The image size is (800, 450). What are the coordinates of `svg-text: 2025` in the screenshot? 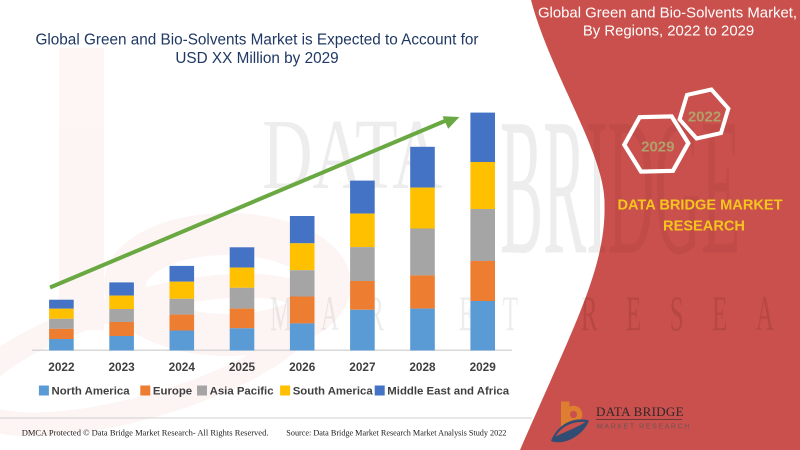 It's located at (242, 367).